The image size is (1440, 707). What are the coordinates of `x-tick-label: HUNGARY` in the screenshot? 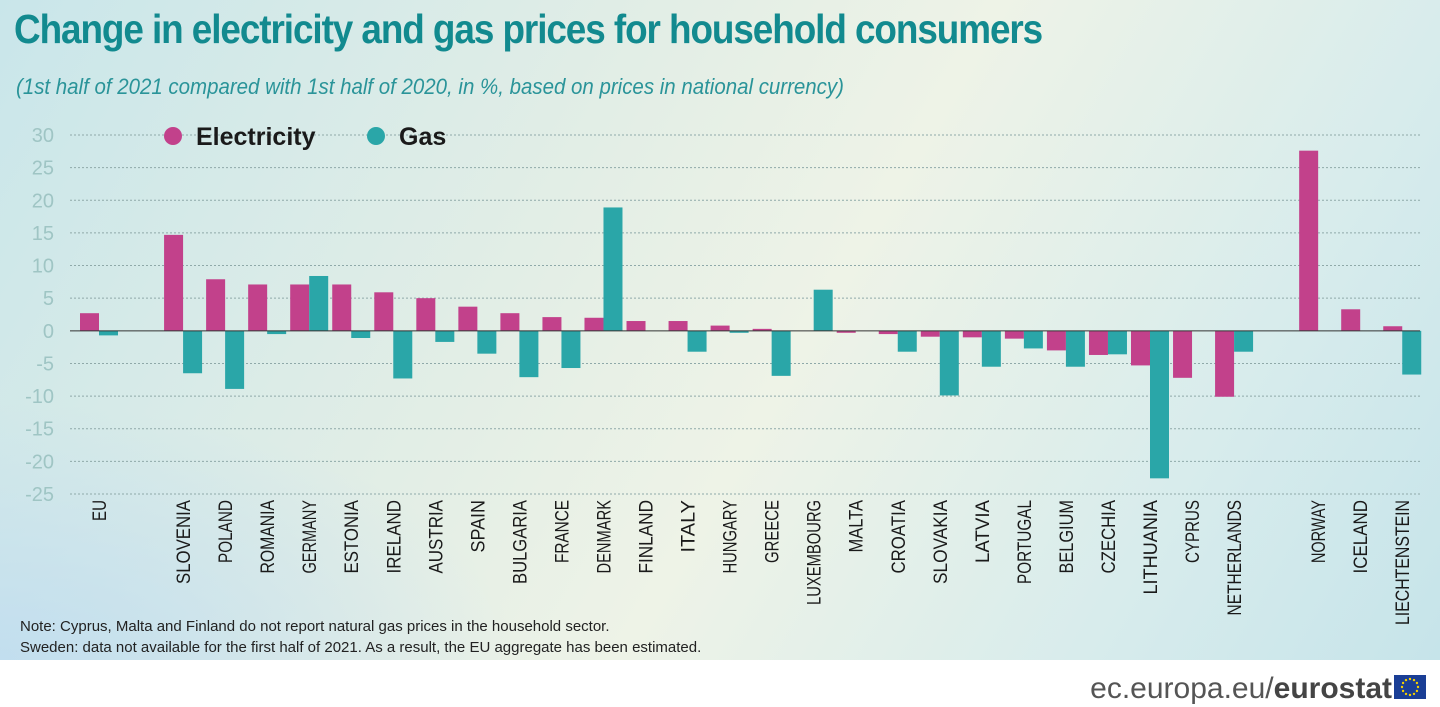 It's located at (731, 537).